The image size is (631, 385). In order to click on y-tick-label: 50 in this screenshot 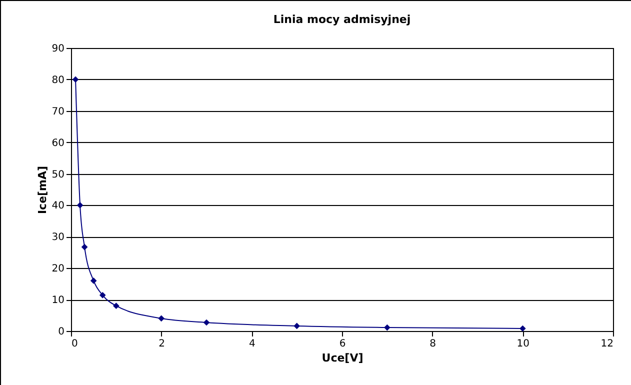, I will do `click(58, 174)`.